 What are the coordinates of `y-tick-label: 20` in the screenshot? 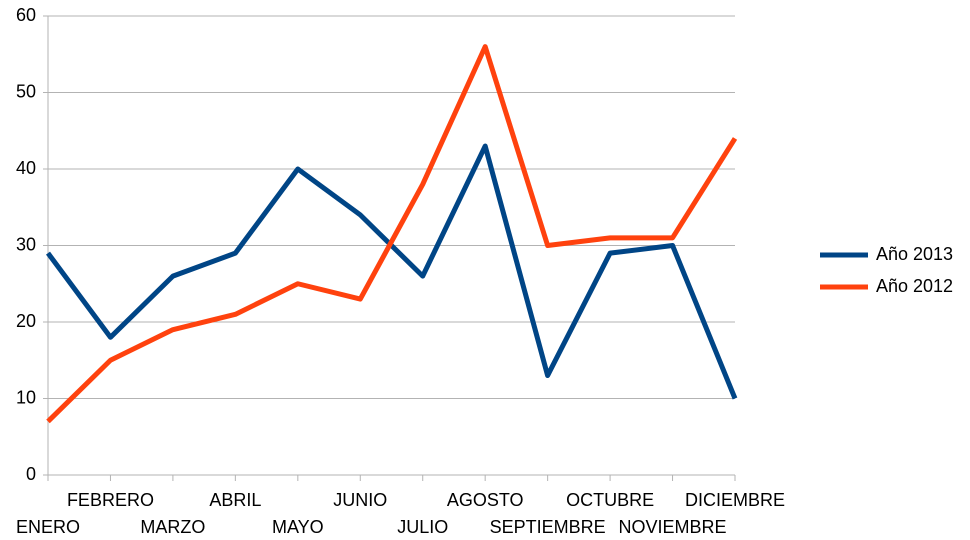 It's located at (26, 321).